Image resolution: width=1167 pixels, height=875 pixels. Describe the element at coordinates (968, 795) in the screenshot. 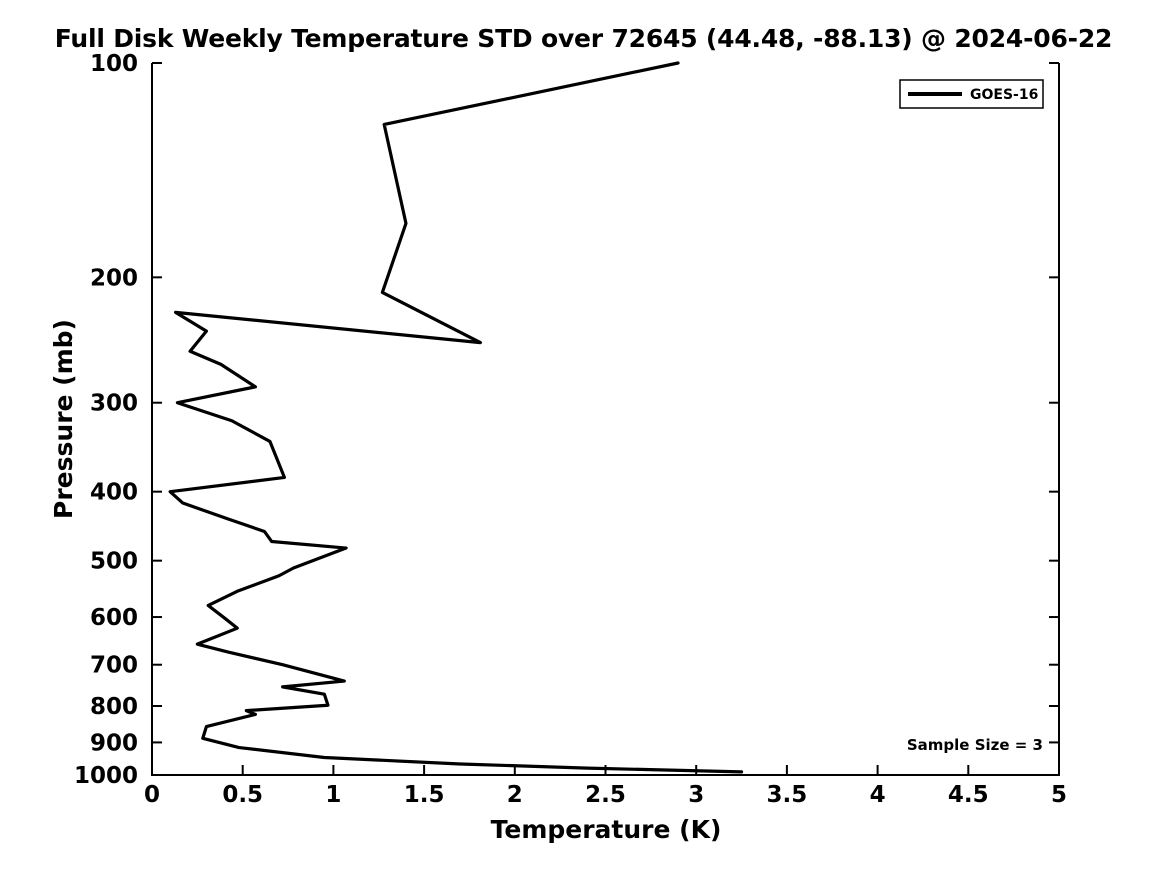

I see `x-tick-label: 4.5` at that location.